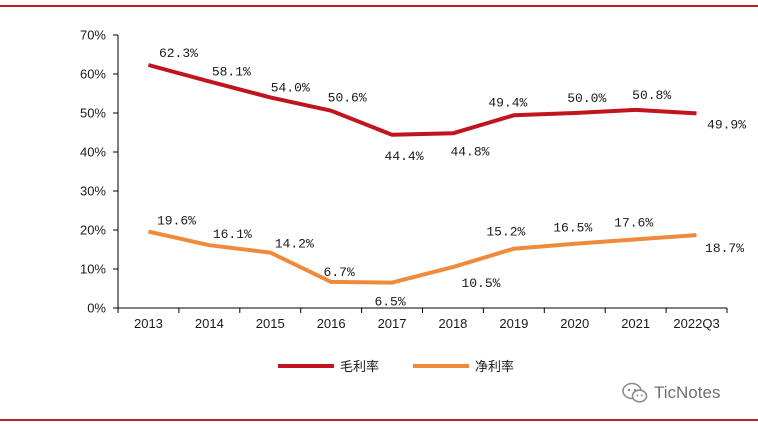  What do you see at coordinates (635, 392) in the screenshot?
I see `wechat-icon` at bounding box center [635, 392].